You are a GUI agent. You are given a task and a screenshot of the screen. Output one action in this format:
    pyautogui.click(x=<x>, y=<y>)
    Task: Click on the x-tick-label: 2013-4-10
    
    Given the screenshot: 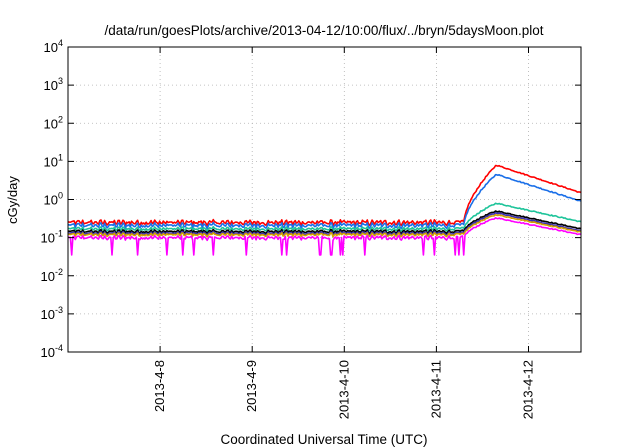 What is the action you would take?
    pyautogui.click(x=343, y=389)
    